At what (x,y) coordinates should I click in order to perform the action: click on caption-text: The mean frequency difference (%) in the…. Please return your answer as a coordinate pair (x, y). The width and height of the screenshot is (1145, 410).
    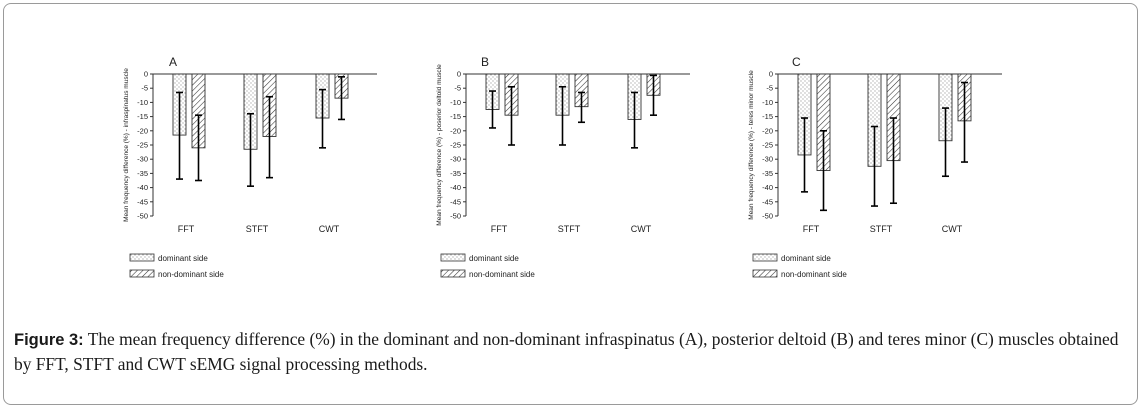
    Looking at the image, I should click on (566, 351).